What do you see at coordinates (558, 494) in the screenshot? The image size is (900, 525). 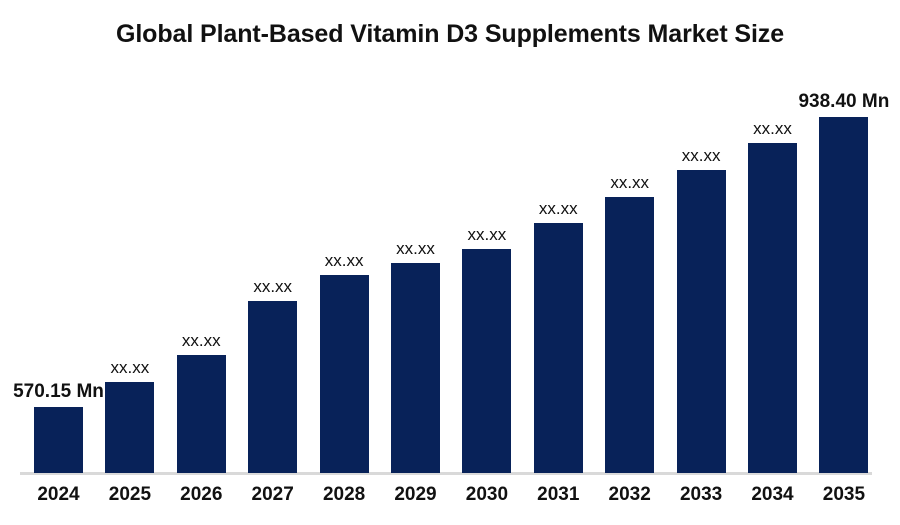 I see `x-axis-tick-label: 2031` at bounding box center [558, 494].